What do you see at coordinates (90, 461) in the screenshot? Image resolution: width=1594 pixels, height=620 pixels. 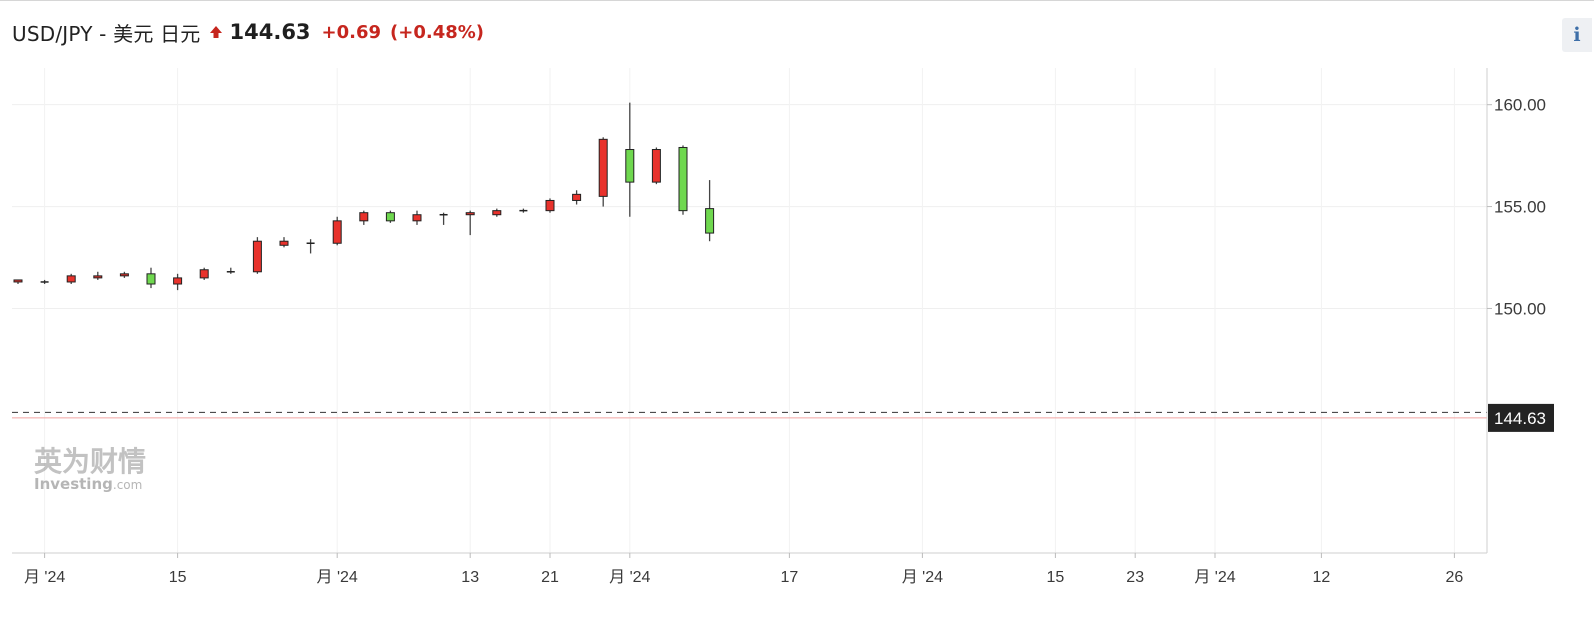 I see `watermark-brand-cn: 英为财情` at bounding box center [90, 461].